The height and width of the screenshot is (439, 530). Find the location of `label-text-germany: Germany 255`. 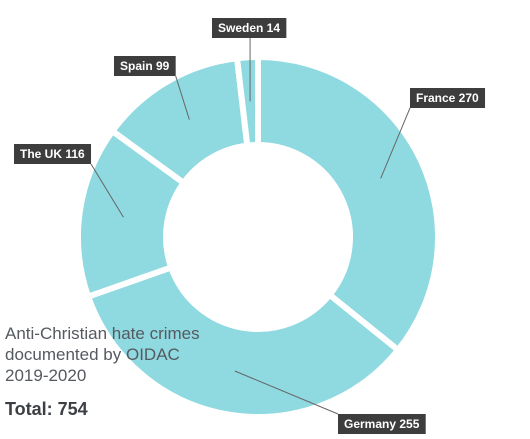

label-text-germany: Germany 255 is located at coordinates (382, 424).